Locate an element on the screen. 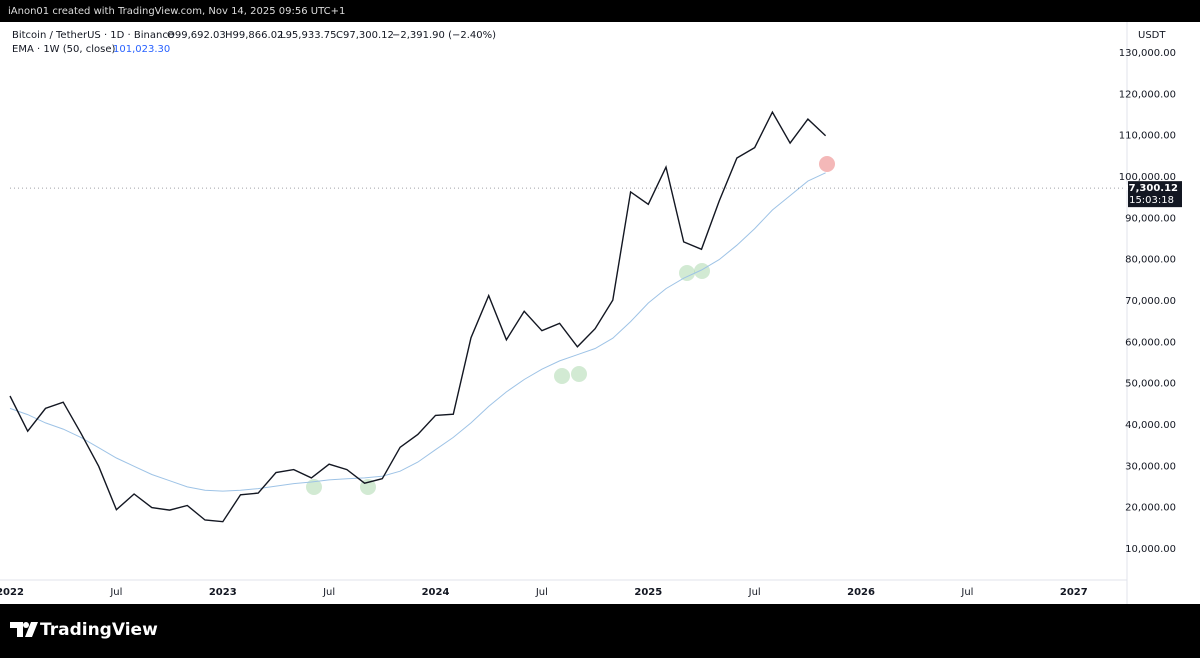 This screenshot has width=1200, height=658. bottom-bar is located at coordinates (600, 629).